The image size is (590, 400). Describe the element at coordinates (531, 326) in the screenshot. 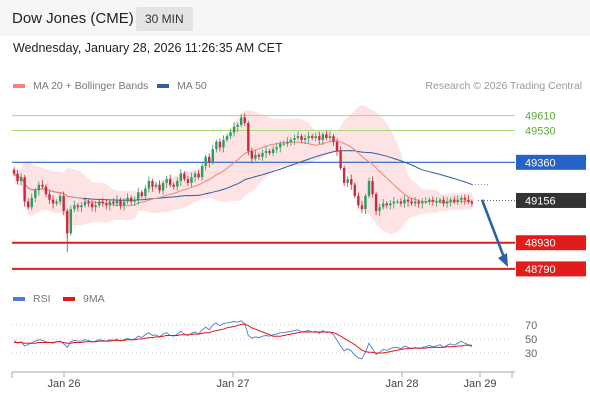

I see `rsi-tick-70: 70` at that location.